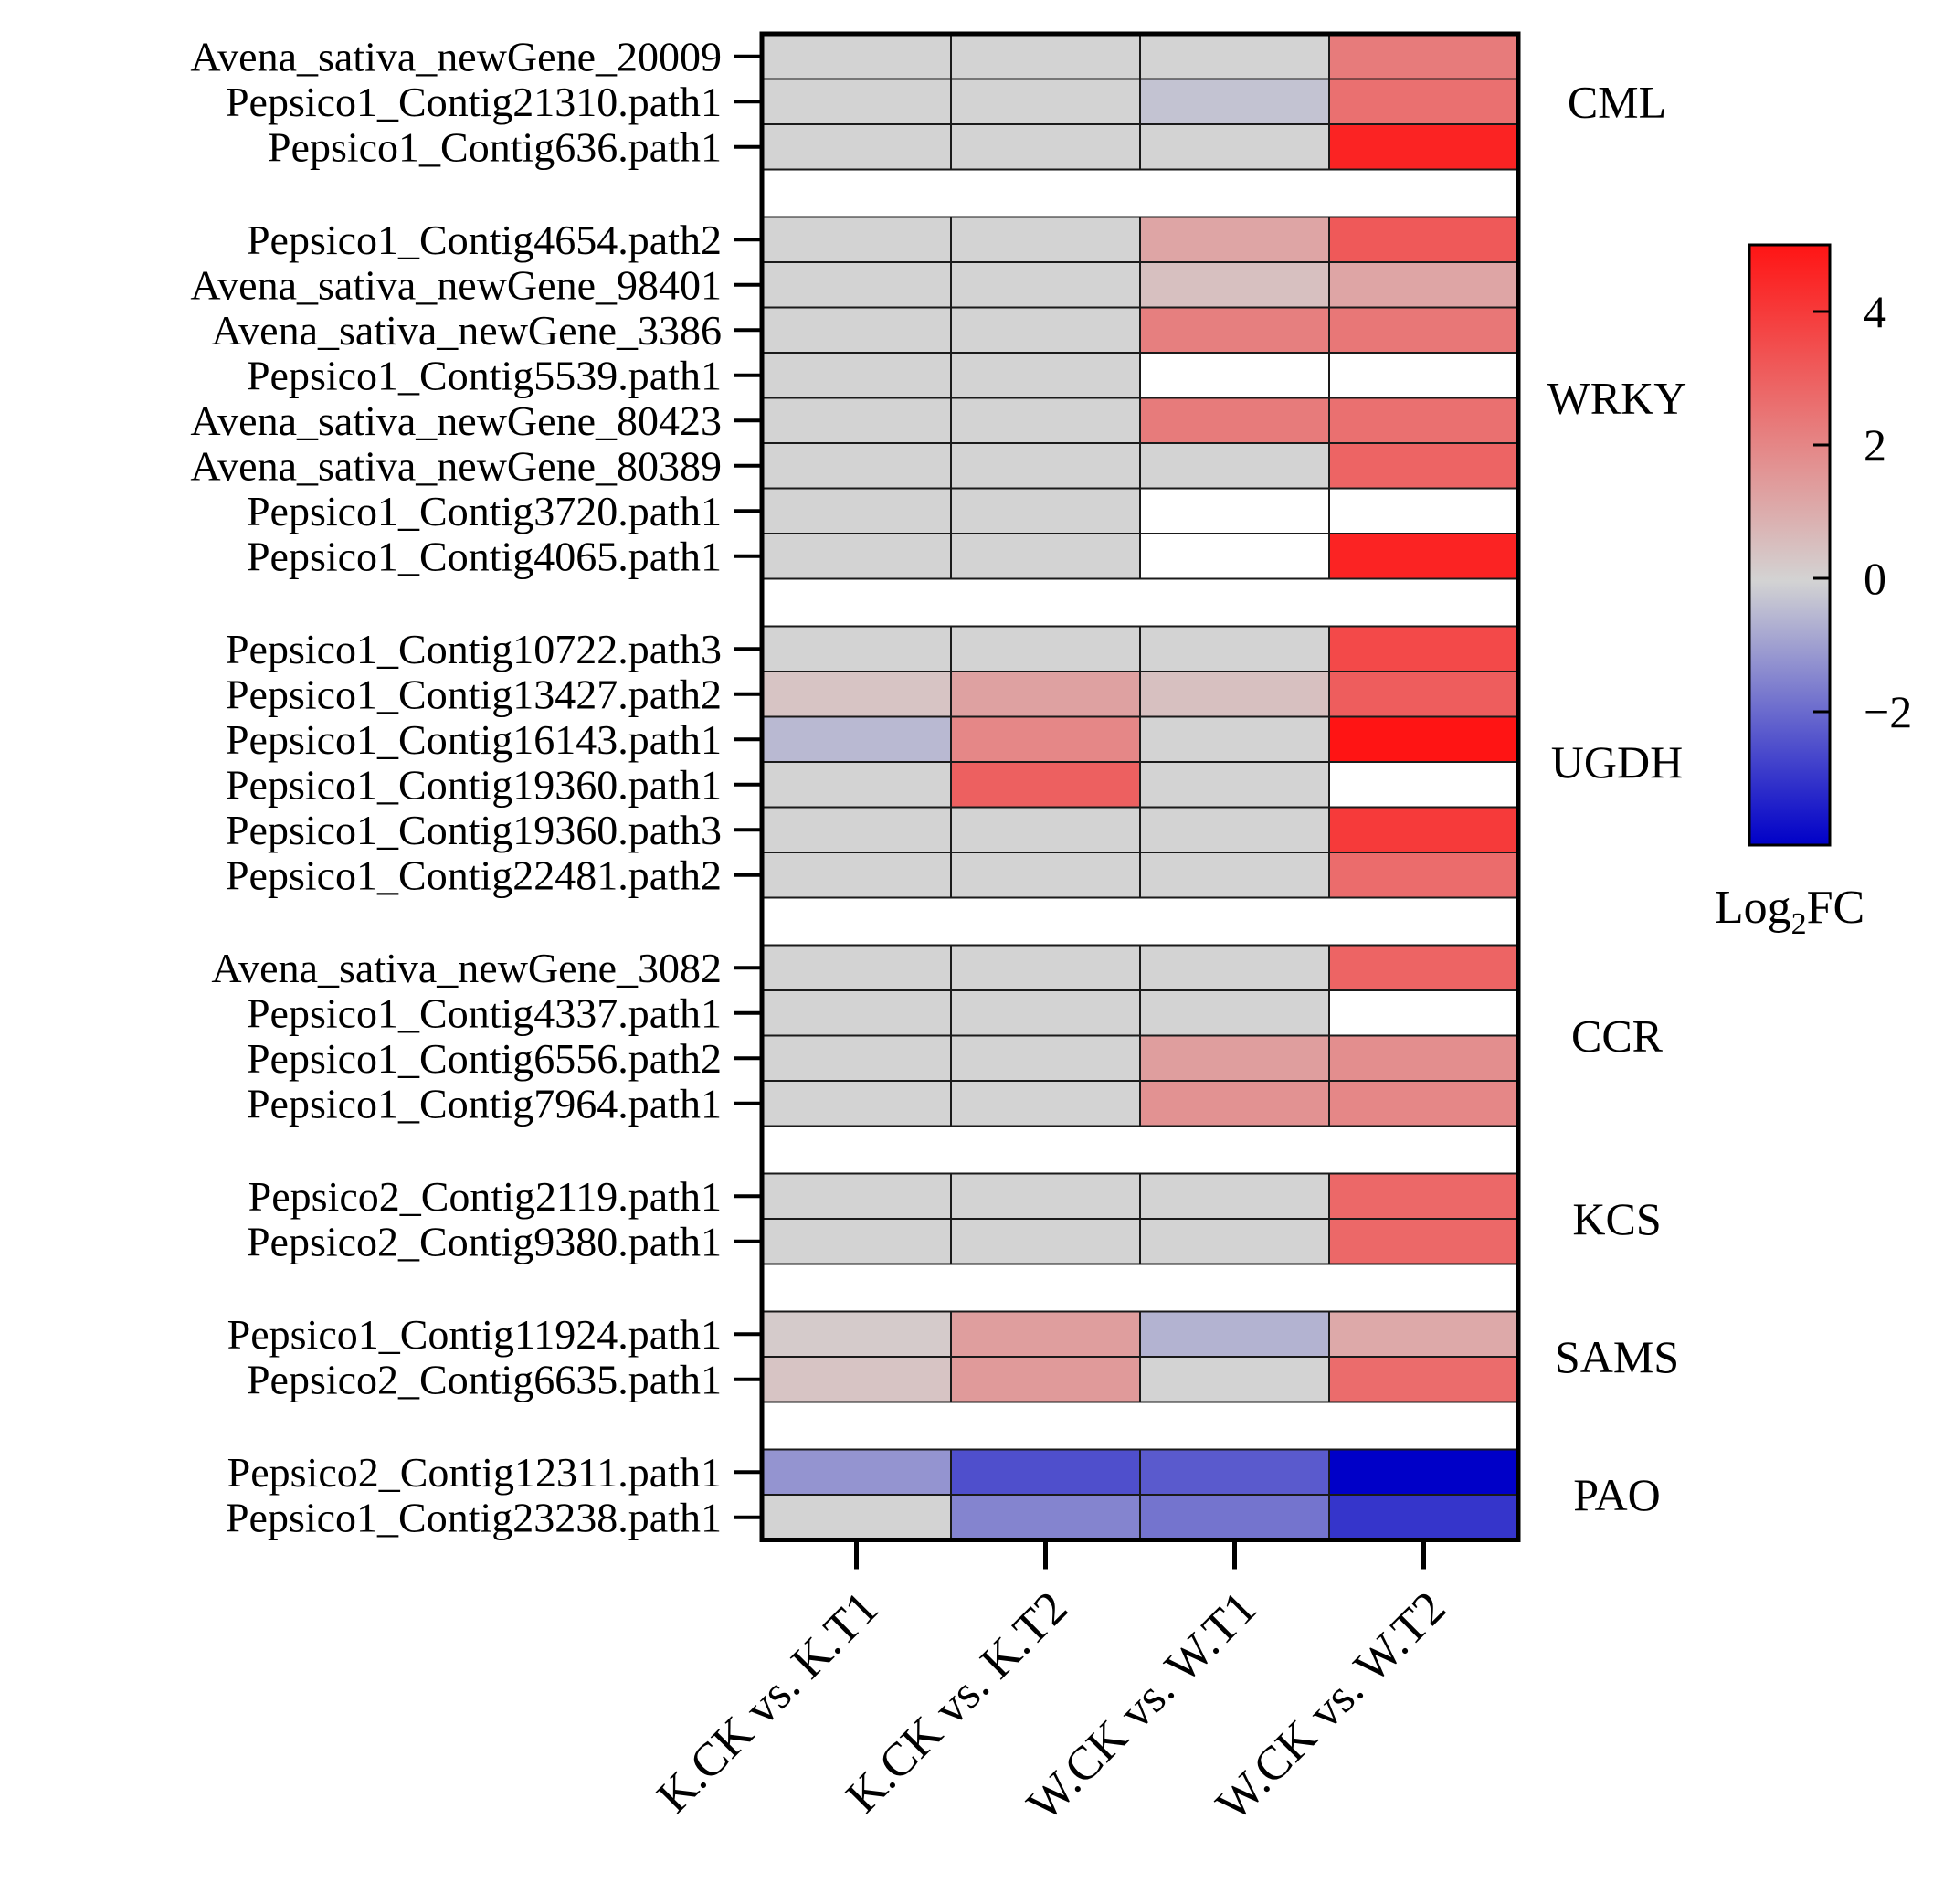  I want to click on row-label: Avena_sativa_newGene_98401, so click(456, 284).